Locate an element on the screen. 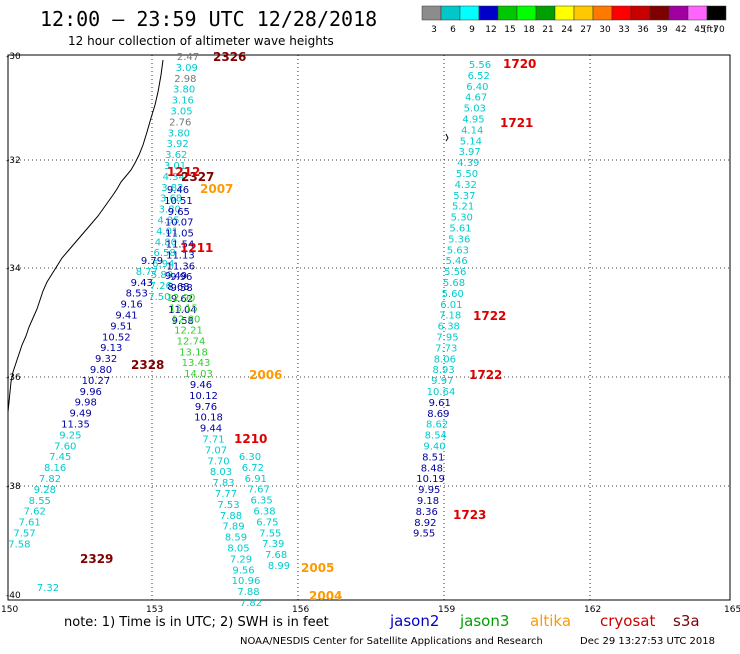  satellite-legend-item: jason3 is located at coordinates (484, 621).